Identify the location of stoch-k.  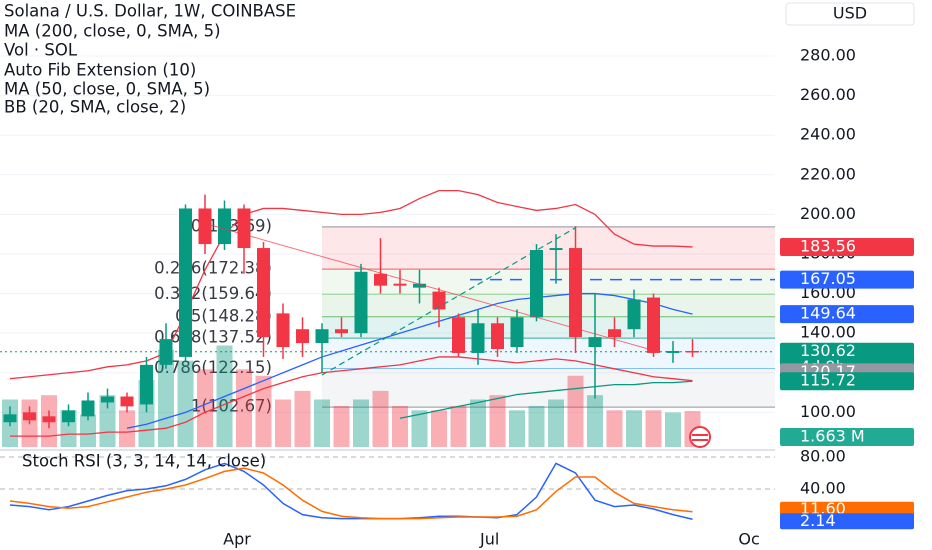
(351, 491).